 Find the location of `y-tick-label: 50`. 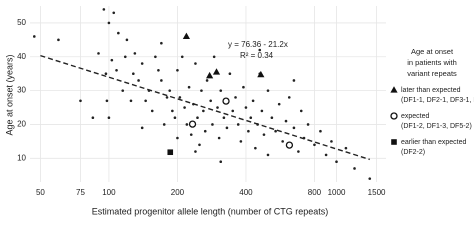

y-tick-label: 50 is located at coordinates (21, 22).